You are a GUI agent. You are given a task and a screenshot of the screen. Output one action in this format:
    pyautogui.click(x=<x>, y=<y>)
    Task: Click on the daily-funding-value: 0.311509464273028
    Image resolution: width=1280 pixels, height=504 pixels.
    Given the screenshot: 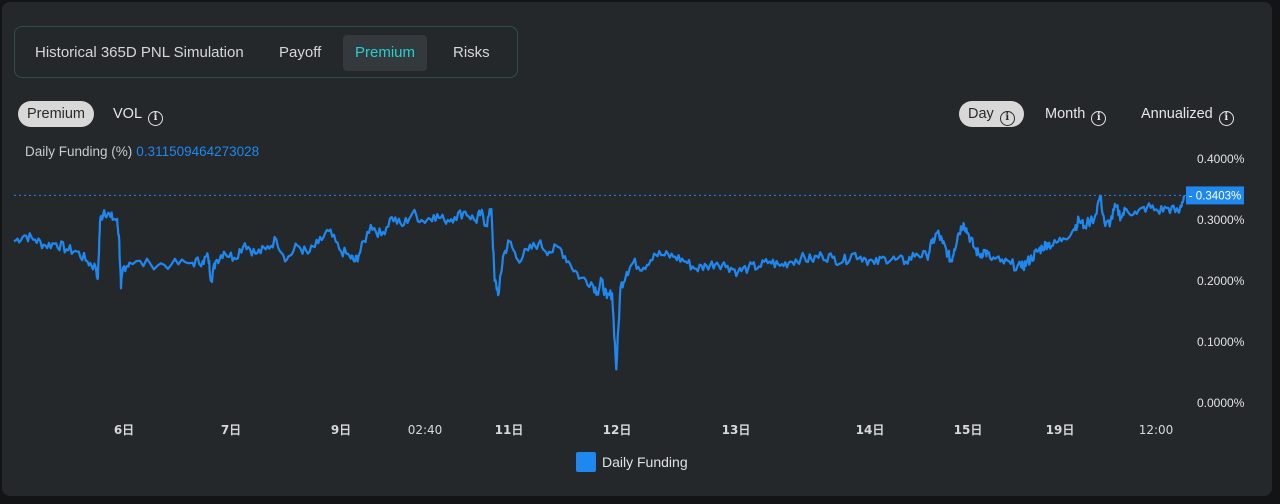 What is the action you would take?
    pyautogui.click(x=198, y=151)
    